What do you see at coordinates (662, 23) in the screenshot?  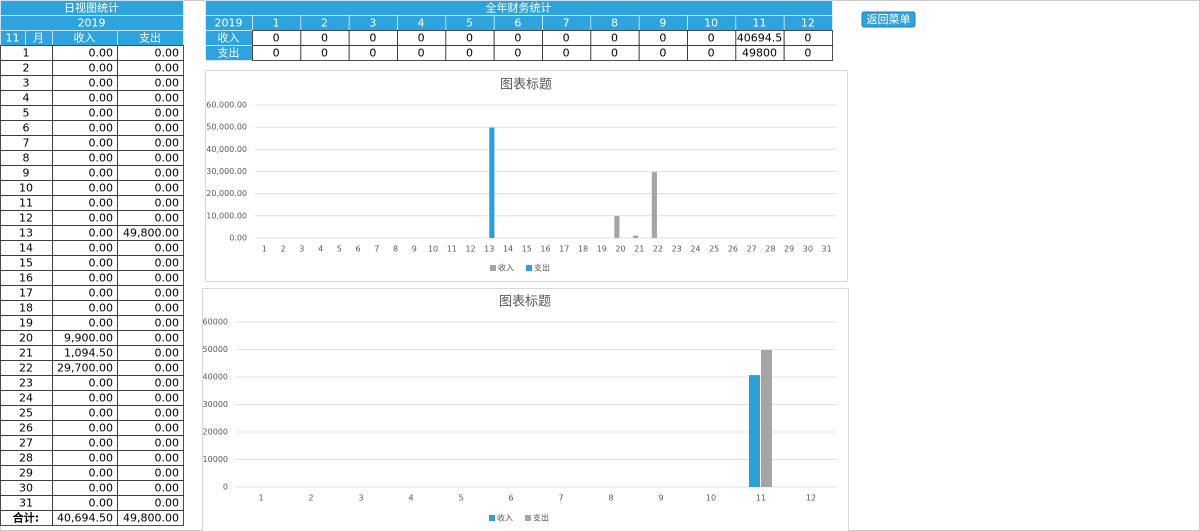 I see `header-text: 9` at bounding box center [662, 23].